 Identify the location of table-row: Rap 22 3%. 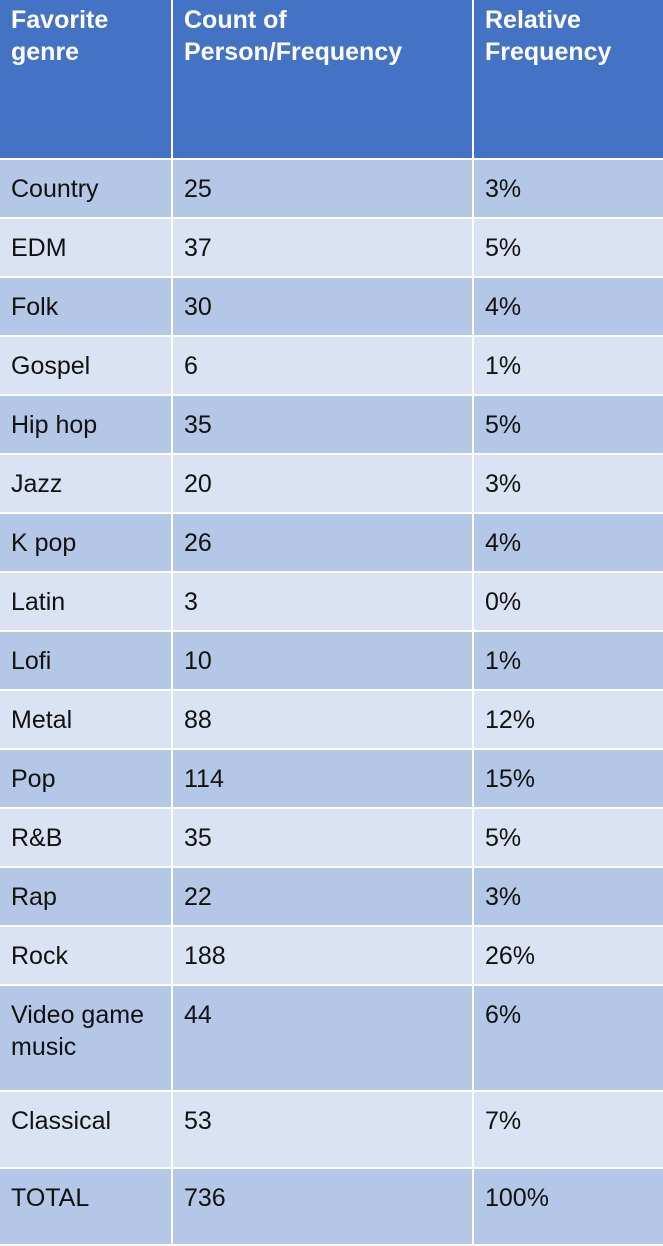
(331, 896).